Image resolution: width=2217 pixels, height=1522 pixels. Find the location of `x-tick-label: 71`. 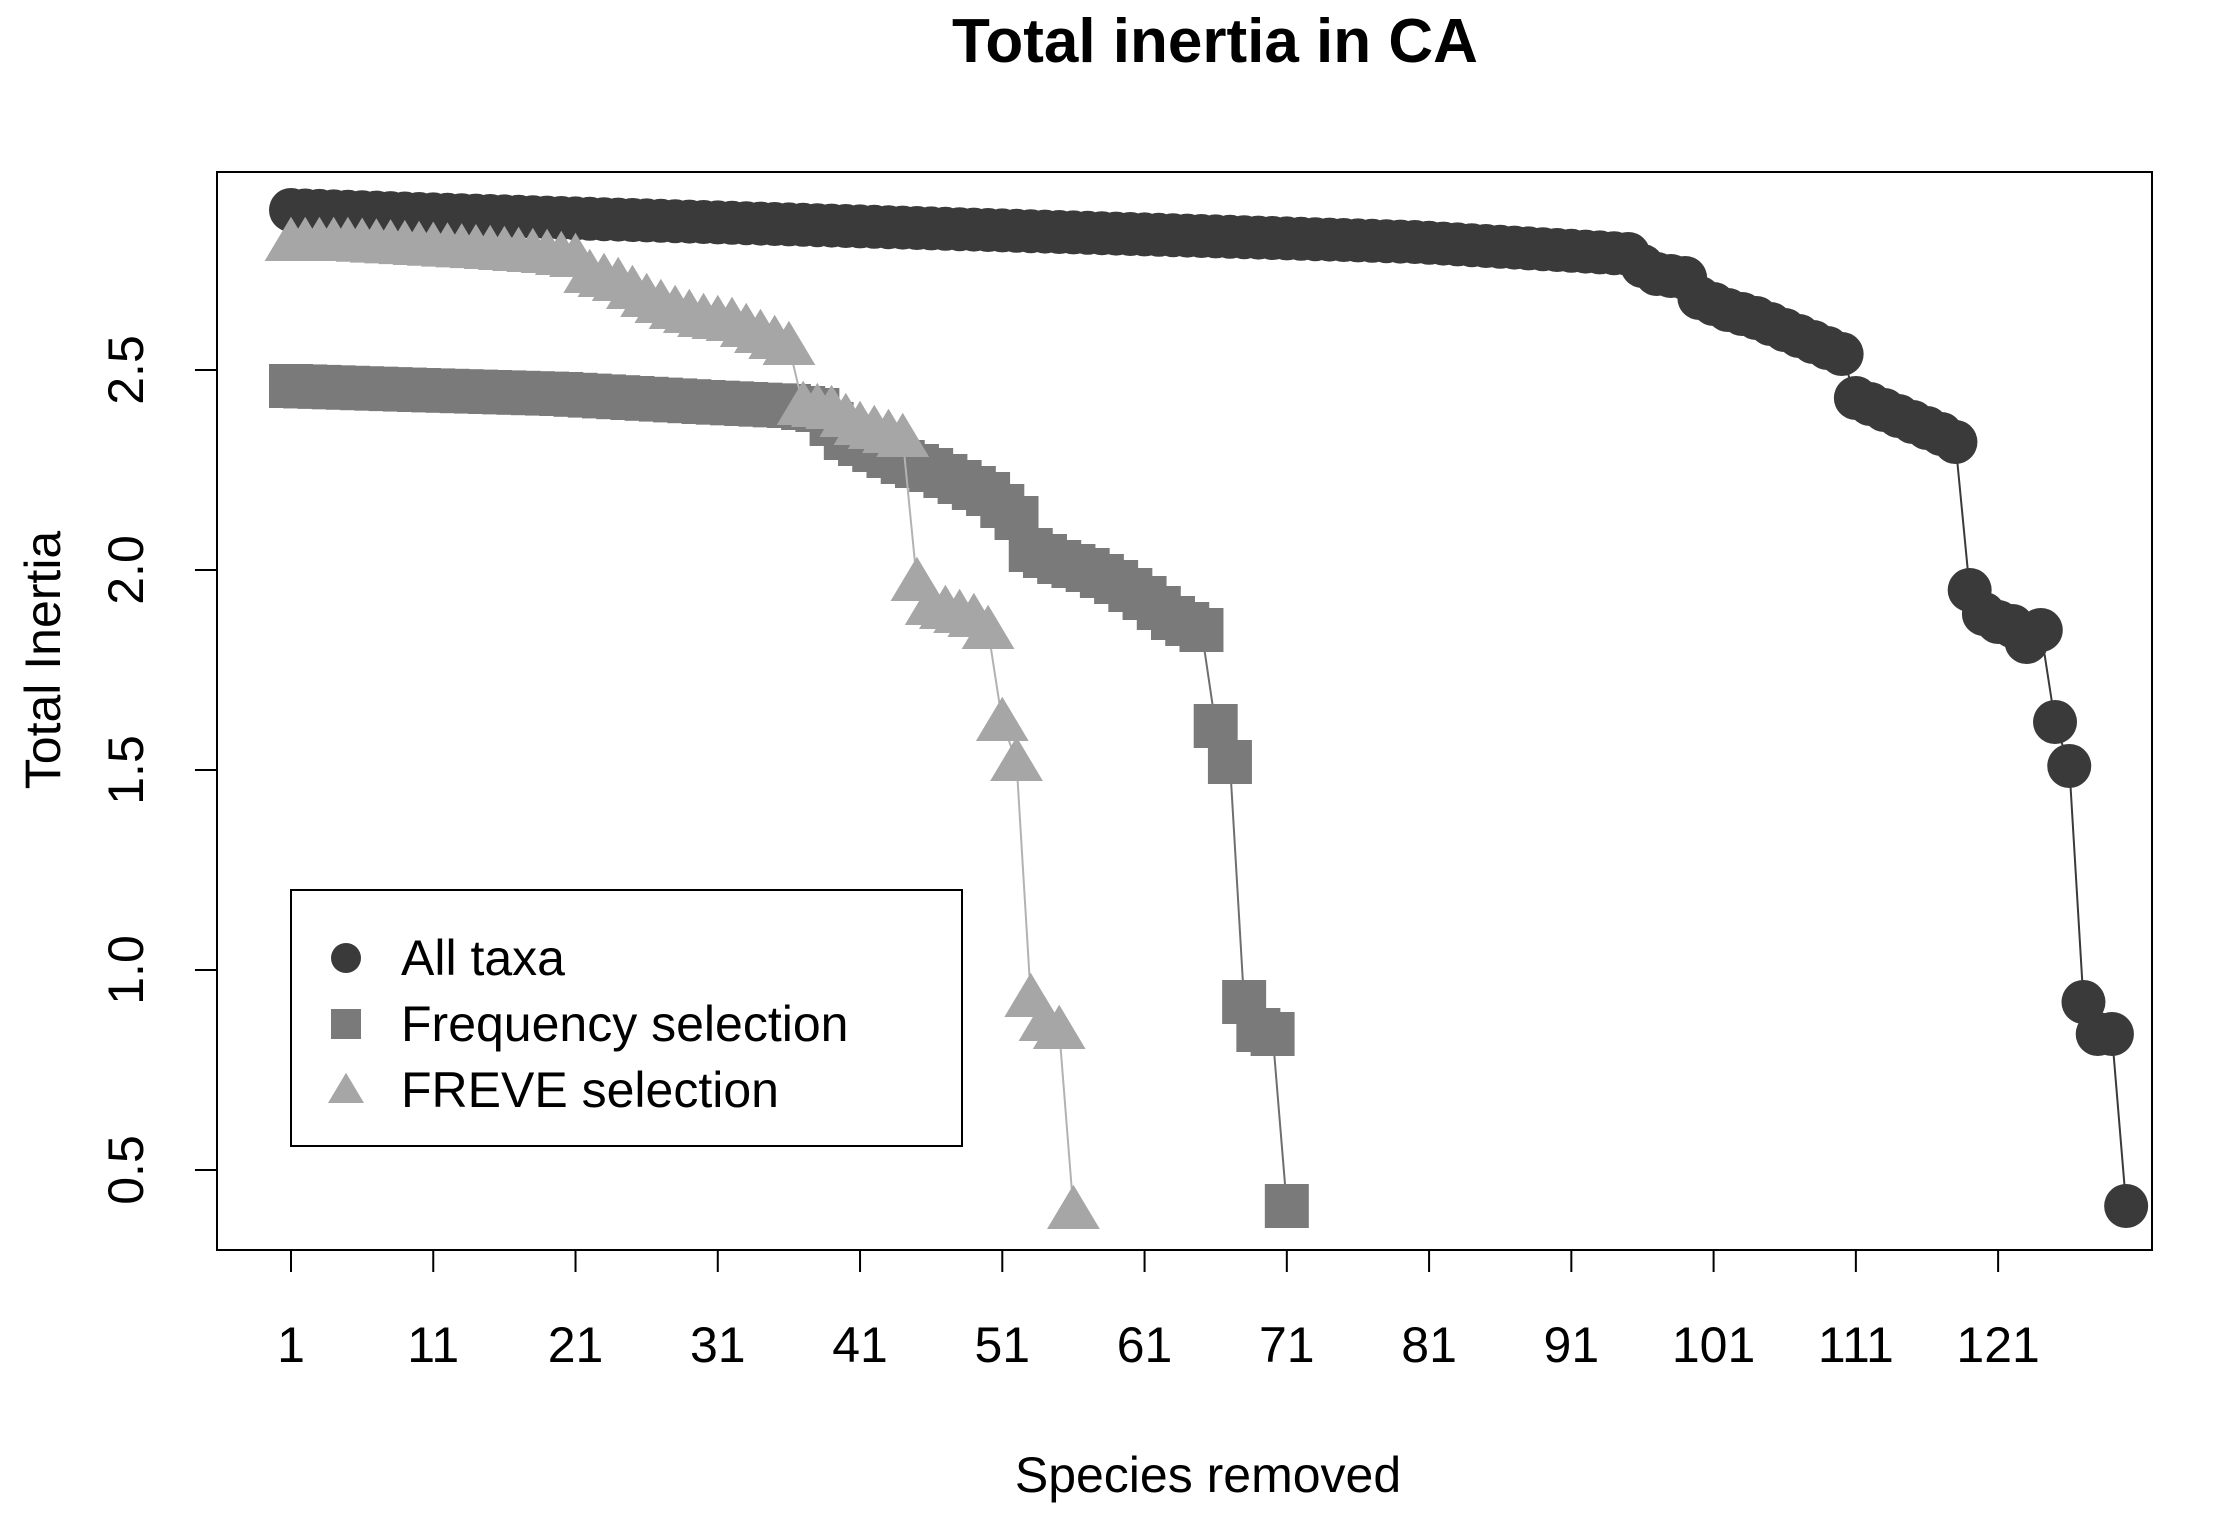

x-tick-label: 71 is located at coordinates (1287, 1345).